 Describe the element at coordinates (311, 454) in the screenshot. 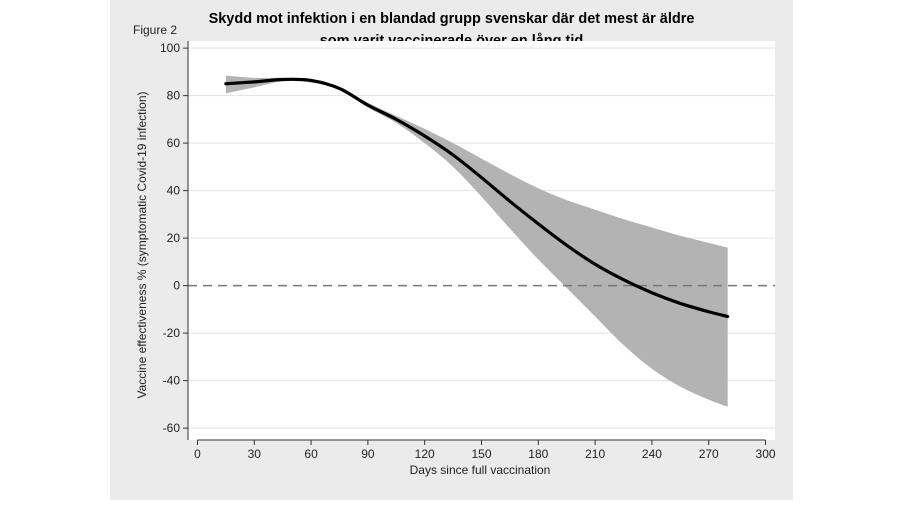

I see `x-tick-label: 60` at that location.